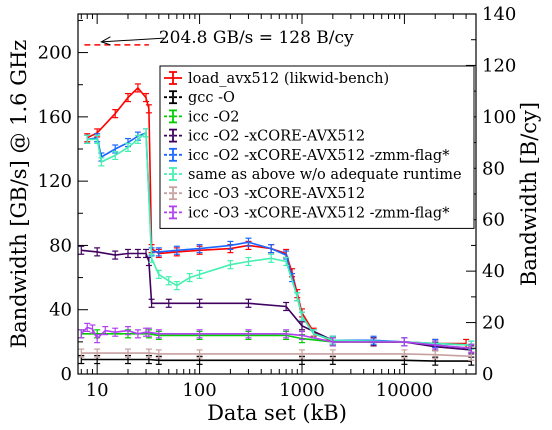  Describe the element at coordinates (288, 79) in the screenshot. I see `legend-label: load_avx512 (likwid-bench)` at that location.